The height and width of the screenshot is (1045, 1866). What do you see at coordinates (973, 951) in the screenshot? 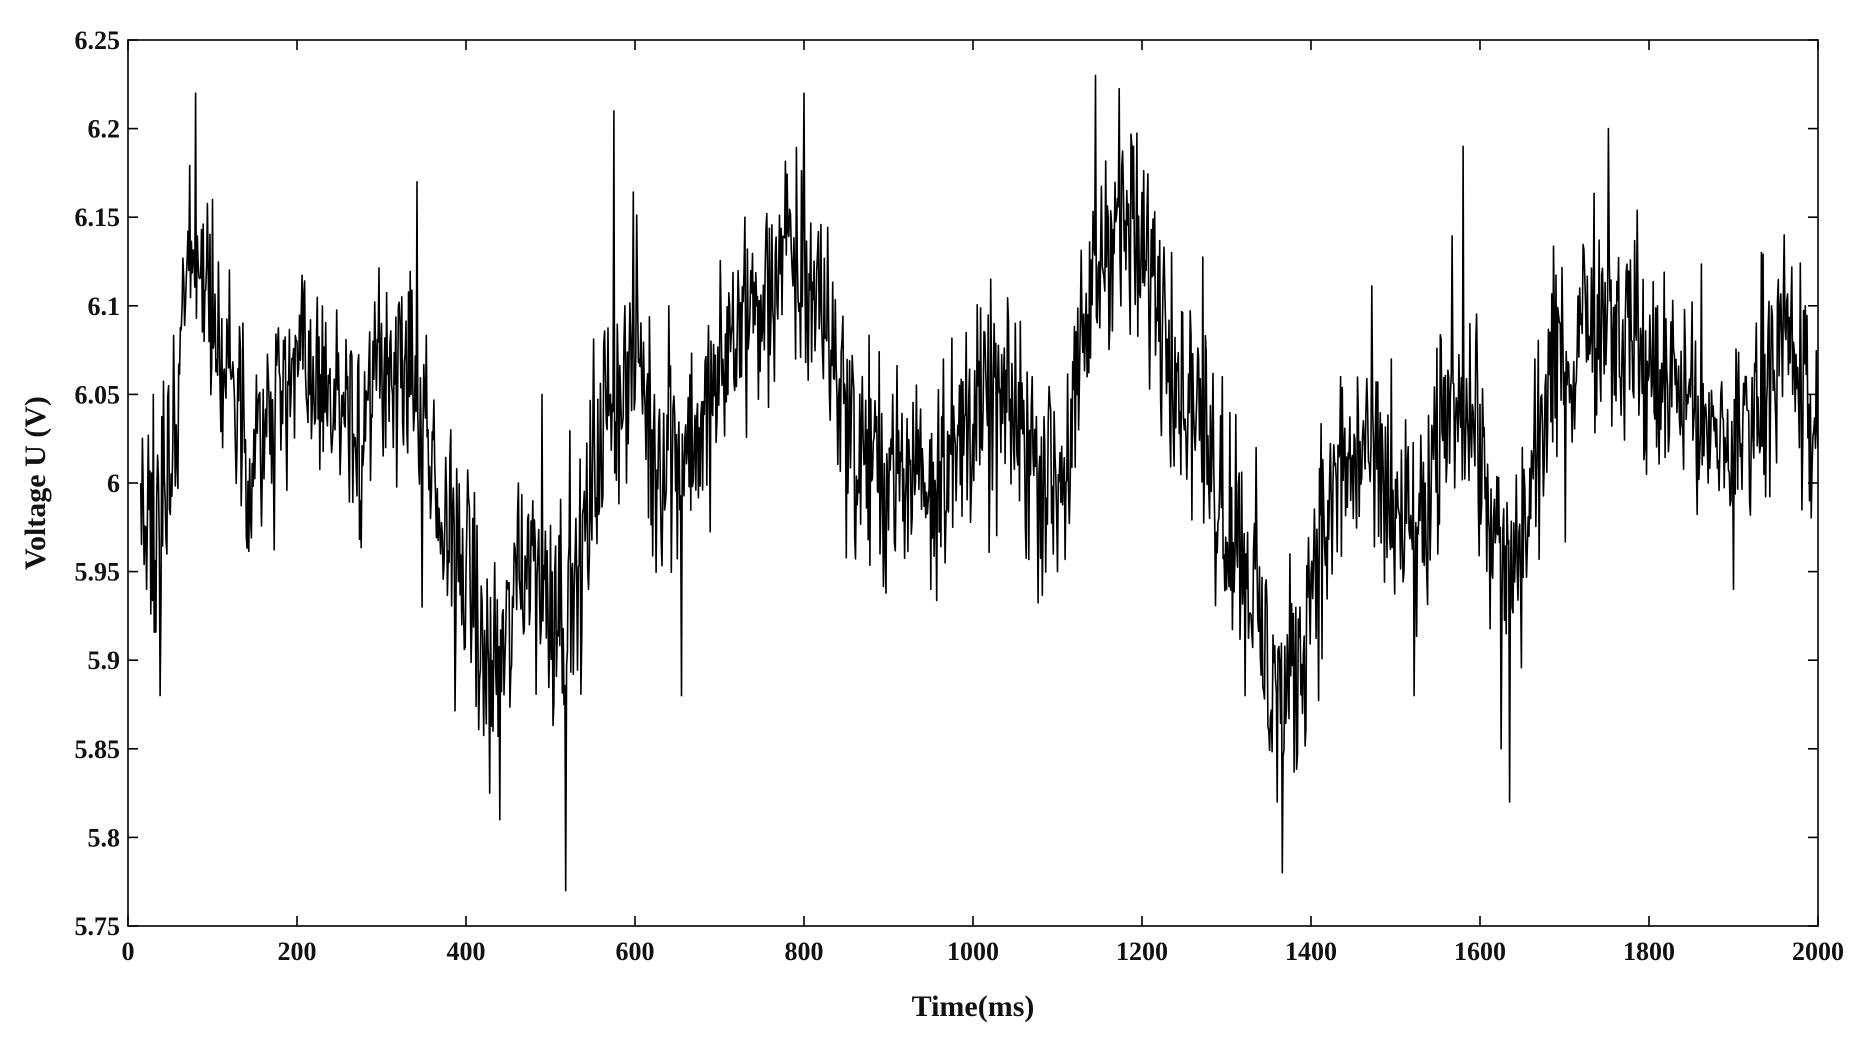
I see `x-tick-label: 1000` at bounding box center [973, 951].